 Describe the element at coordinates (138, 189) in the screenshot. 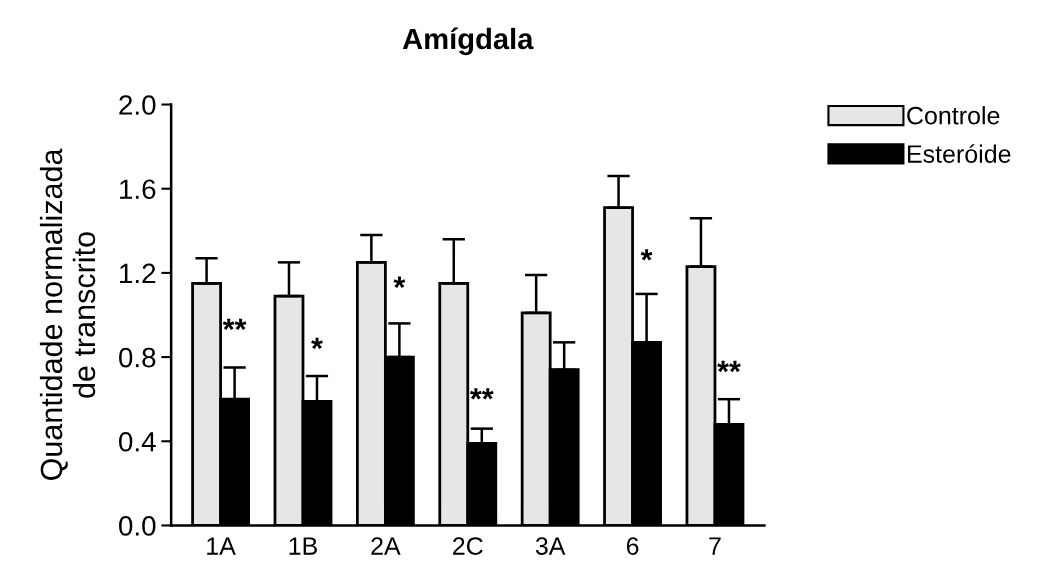

I see `y-tick-label: 1.6` at that location.